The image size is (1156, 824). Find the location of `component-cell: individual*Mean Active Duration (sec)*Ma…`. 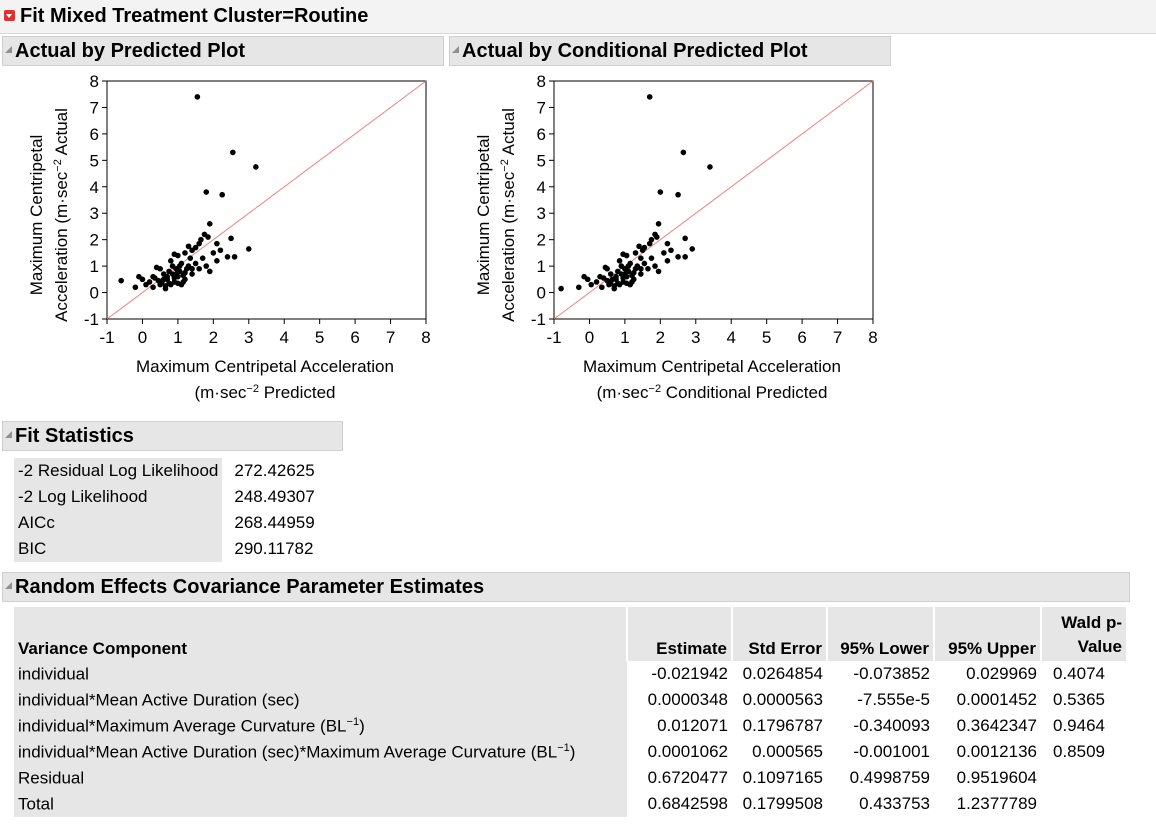

component-cell: individual*Mean Active Duration (sec)*Ma… is located at coordinates (320, 752).